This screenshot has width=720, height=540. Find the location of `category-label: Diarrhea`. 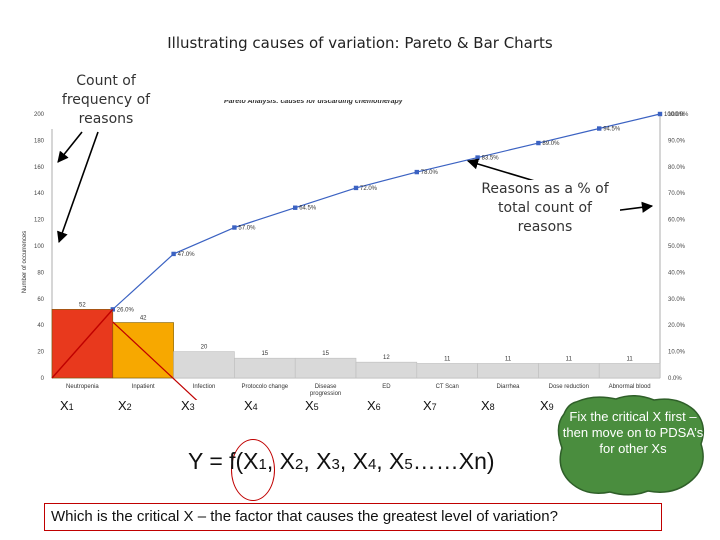

category-label: Diarrhea is located at coordinates (508, 387).